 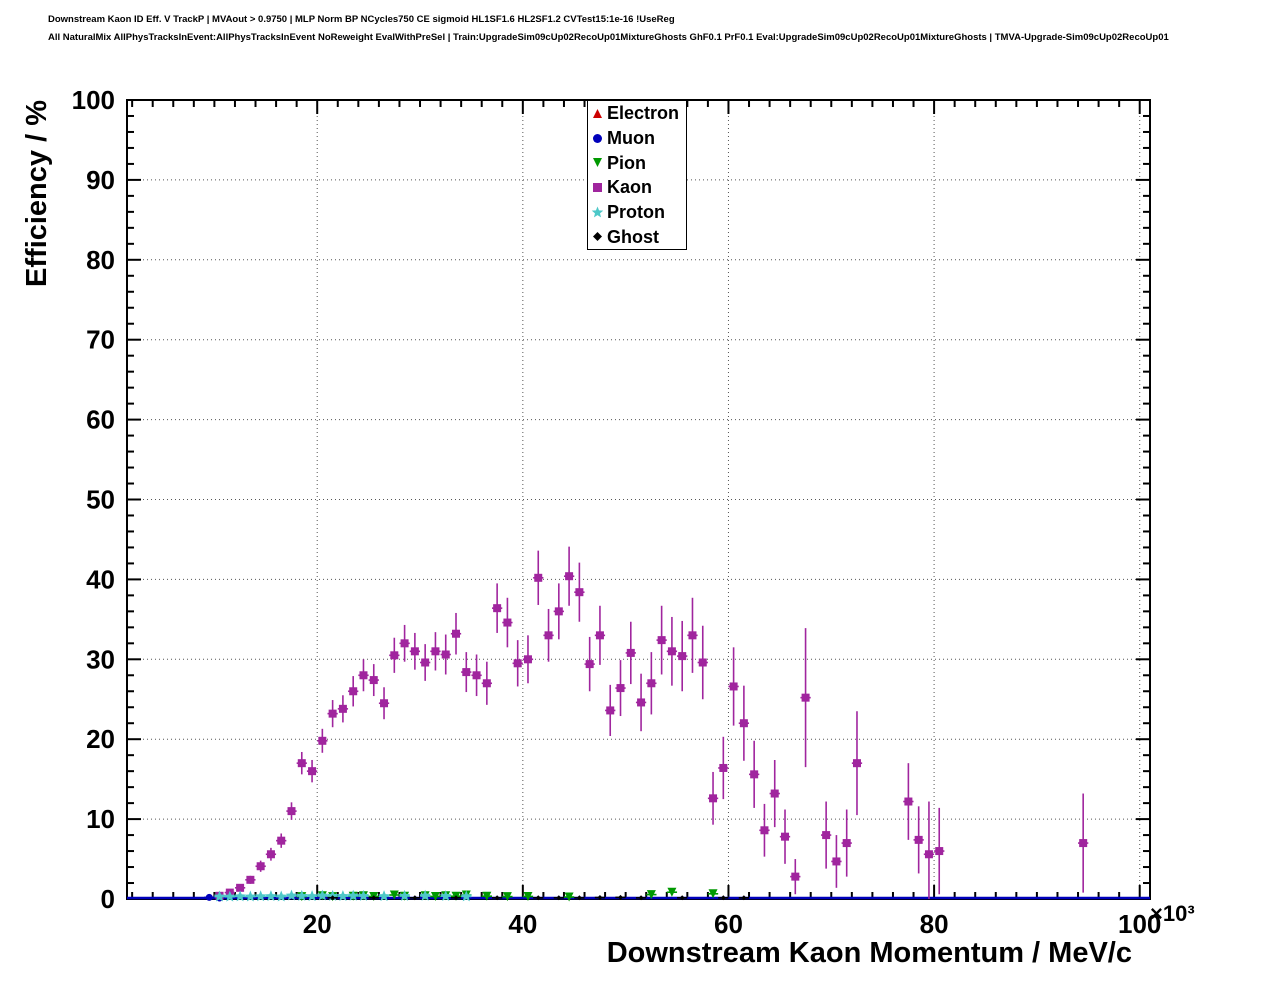 I want to click on y-tick-label: 90, so click(x=100, y=180).